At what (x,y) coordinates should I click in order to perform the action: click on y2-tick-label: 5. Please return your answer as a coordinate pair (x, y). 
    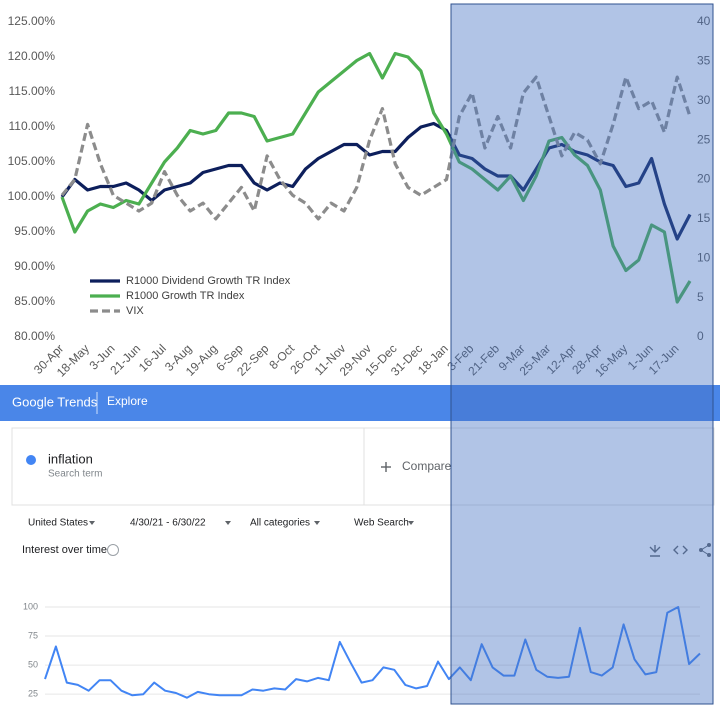
    Looking at the image, I should click on (700, 297).